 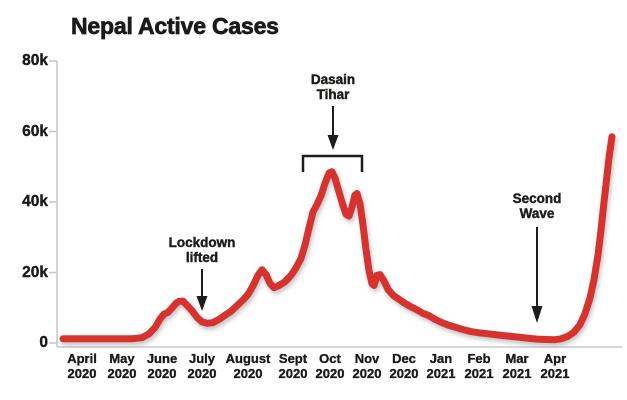 What do you see at coordinates (367, 358) in the screenshot?
I see `x-axis-label-month: Nov` at bounding box center [367, 358].